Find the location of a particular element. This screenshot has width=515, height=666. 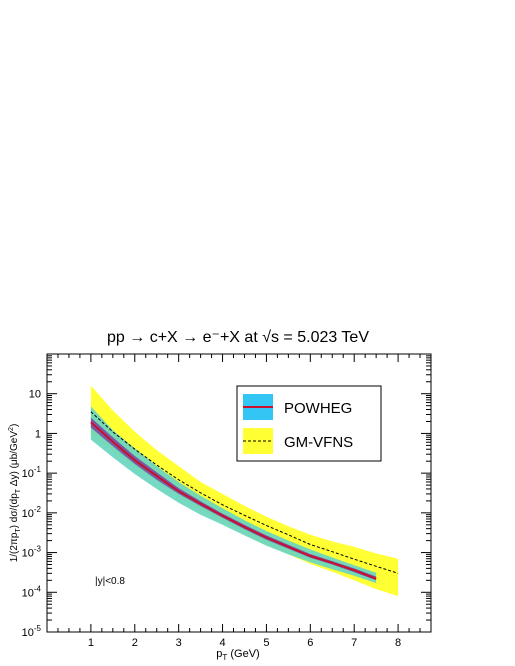

x-tick-label: 3 is located at coordinates (179, 643).